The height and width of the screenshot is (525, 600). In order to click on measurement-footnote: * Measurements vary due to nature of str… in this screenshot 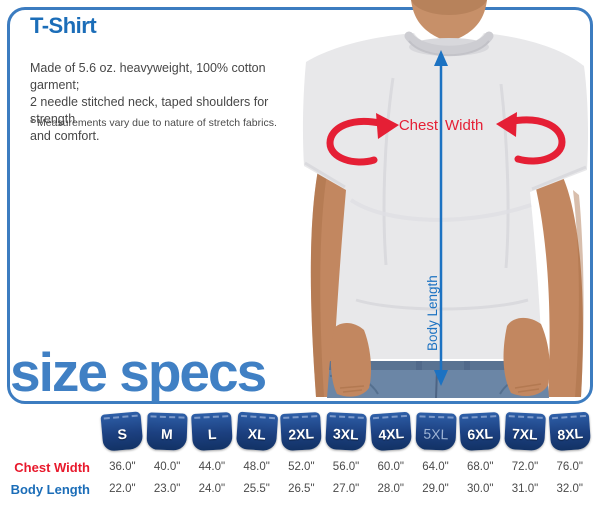, I will do `click(153, 123)`.